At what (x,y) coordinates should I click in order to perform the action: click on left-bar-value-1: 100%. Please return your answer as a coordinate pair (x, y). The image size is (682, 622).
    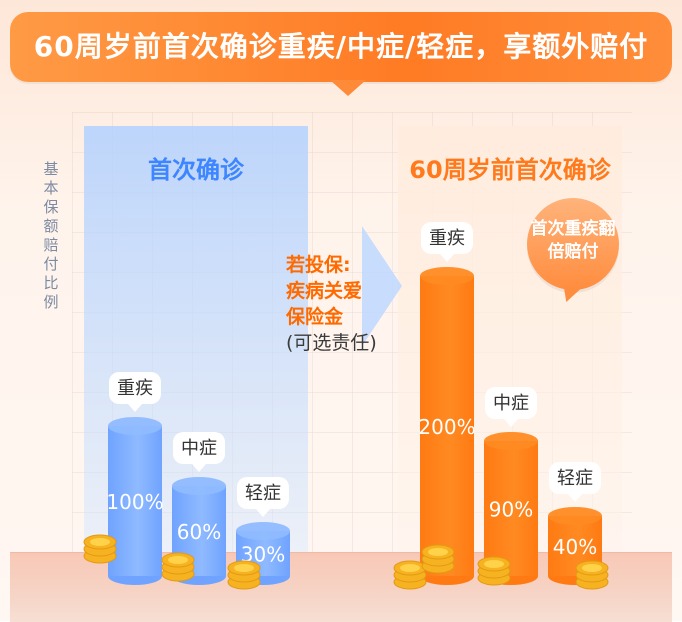
    Looking at the image, I should click on (134, 502).